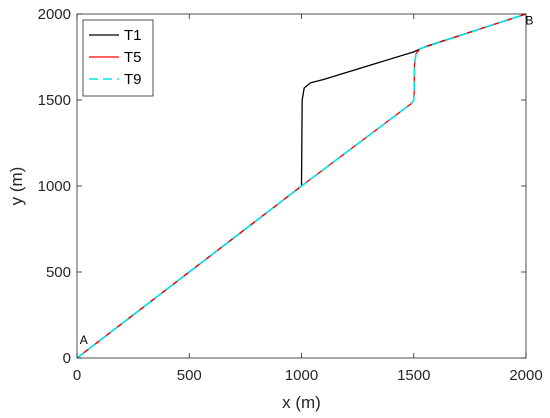 The width and height of the screenshot is (550, 418). What do you see at coordinates (67, 358) in the screenshot?
I see `y-tick-label: 0` at bounding box center [67, 358].